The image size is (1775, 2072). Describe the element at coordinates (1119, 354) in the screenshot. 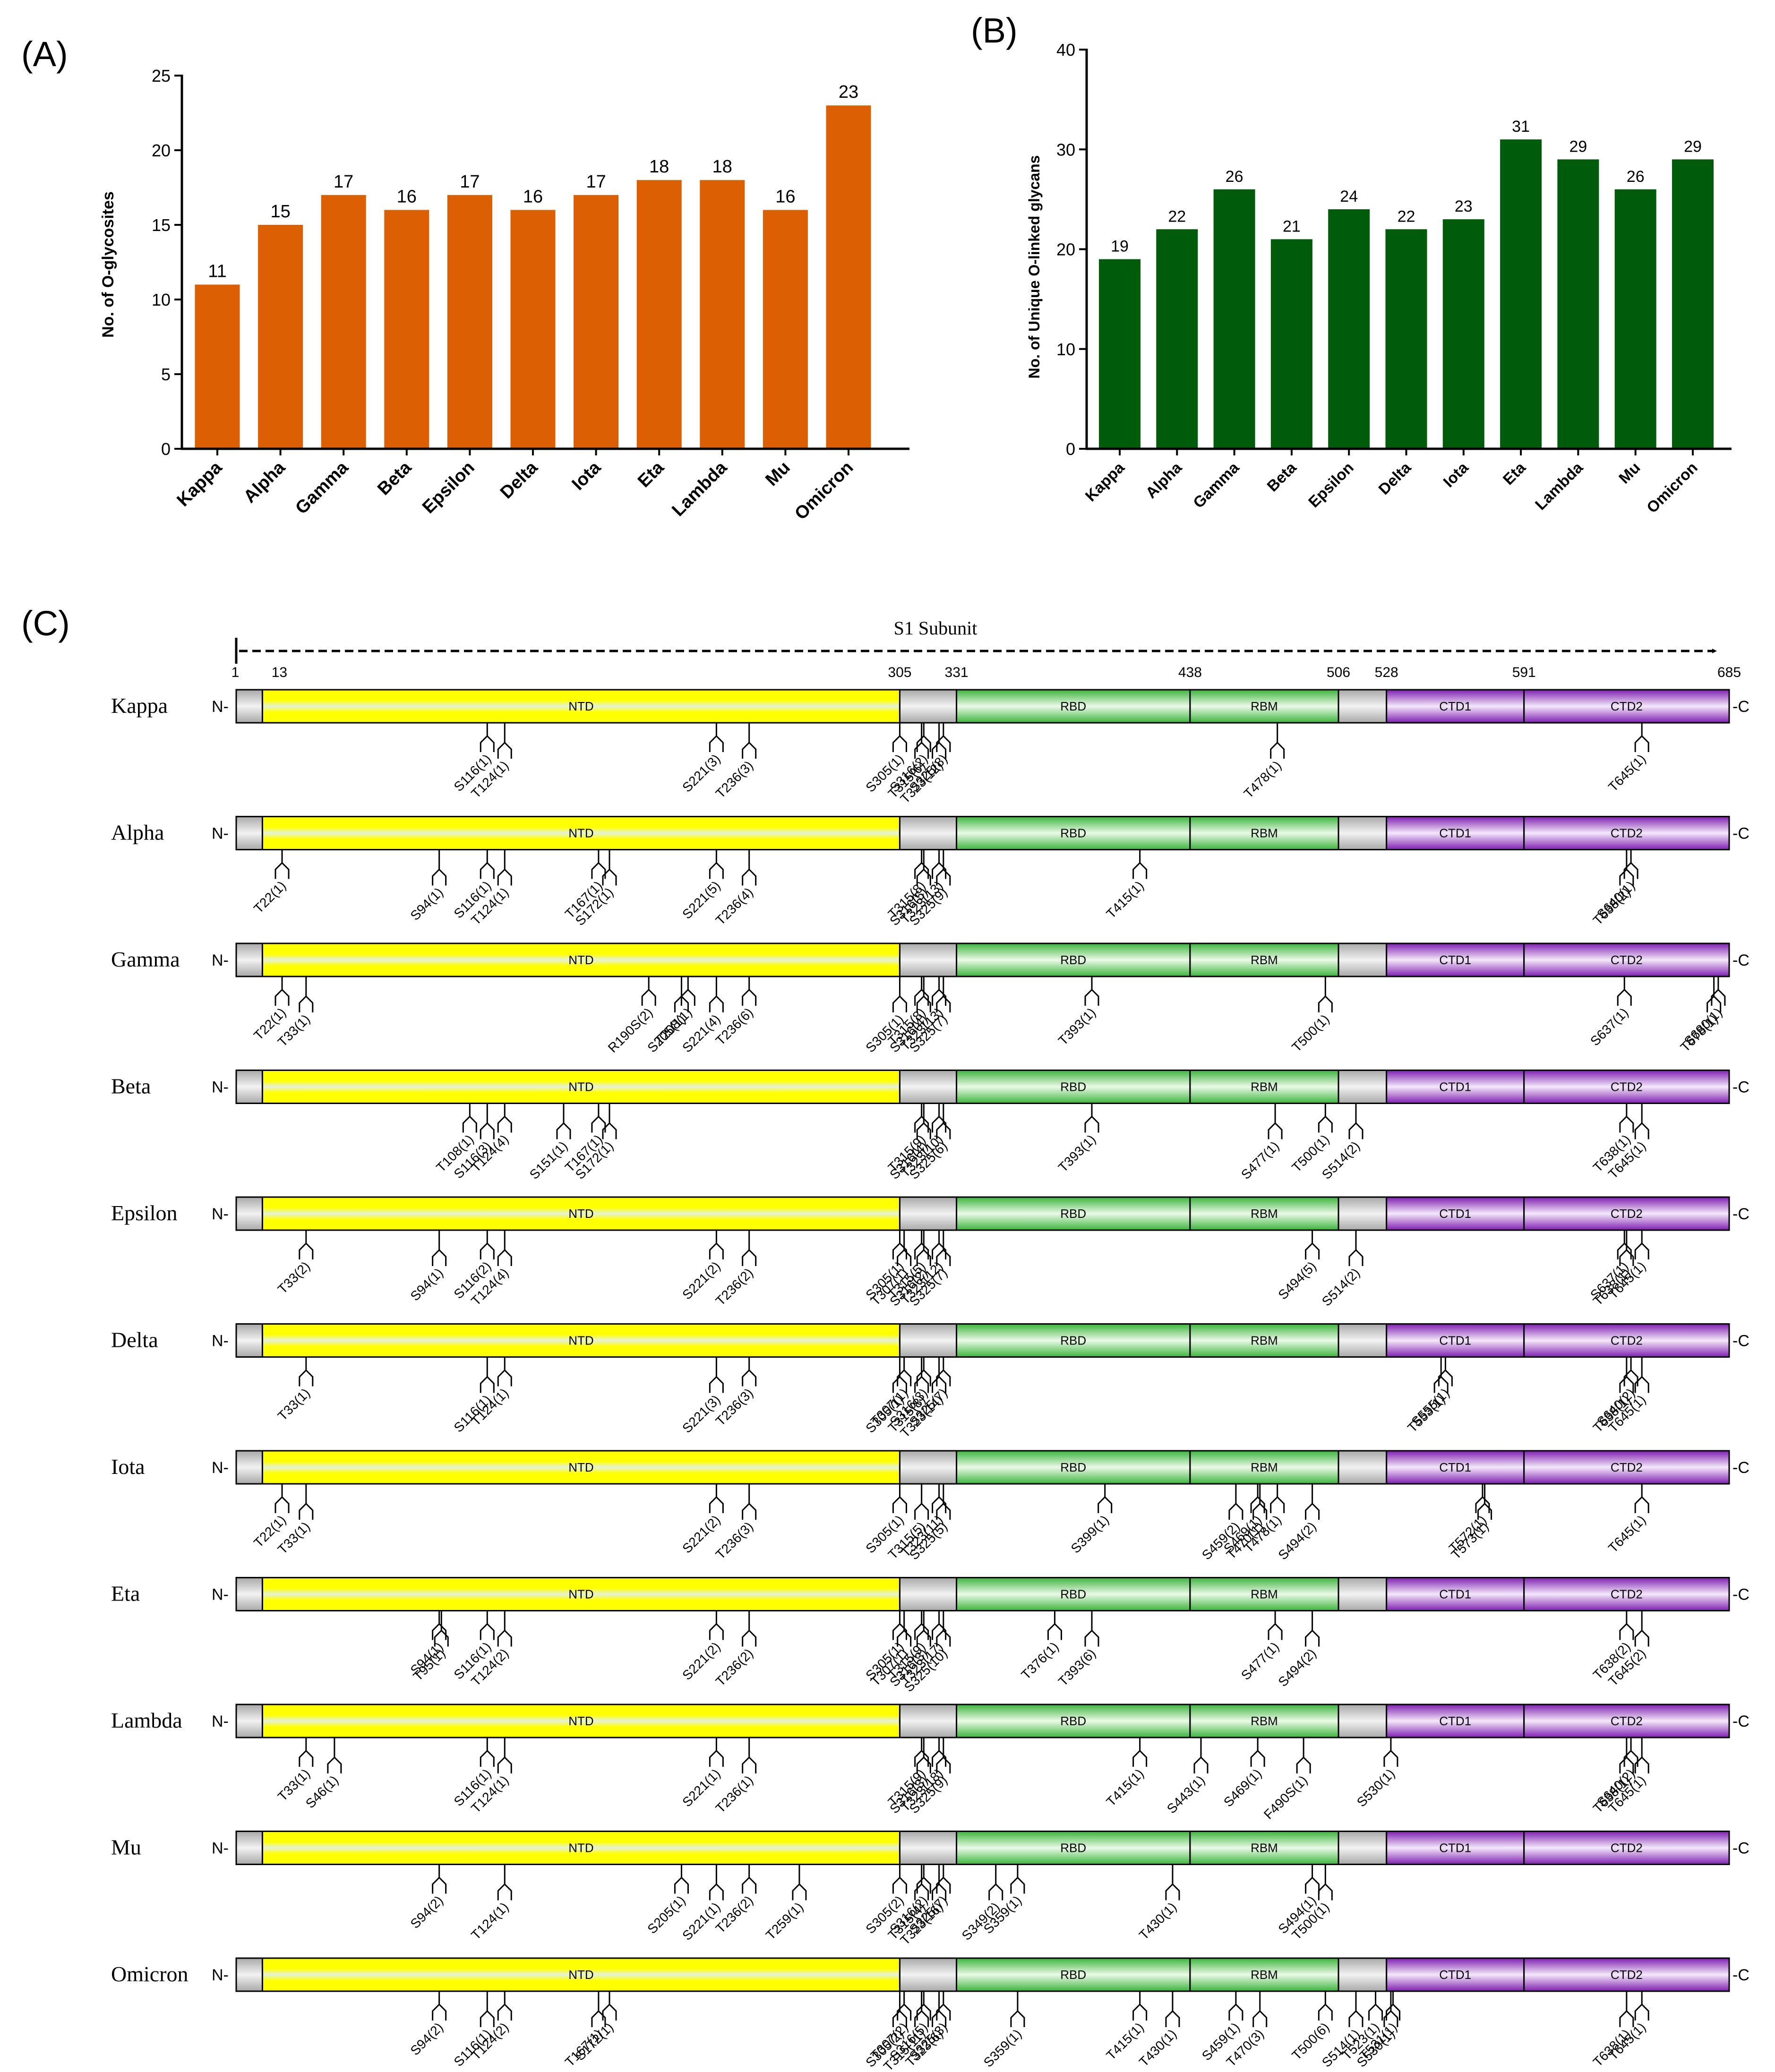

I see `b-bar-kappa` at that location.